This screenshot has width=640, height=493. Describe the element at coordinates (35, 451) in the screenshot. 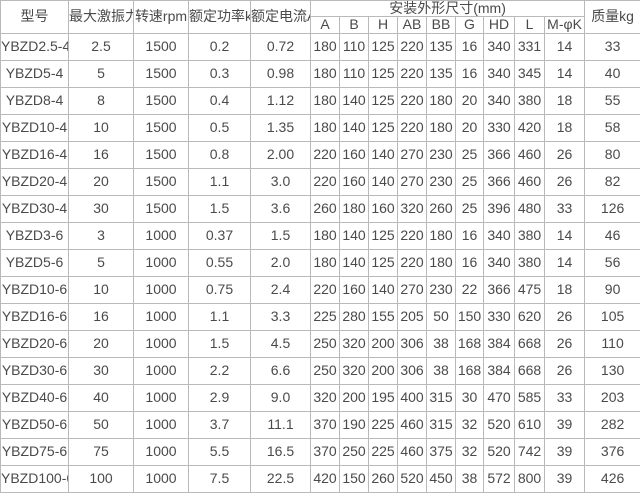

I see `cell-model: YBZD75-6` at that location.